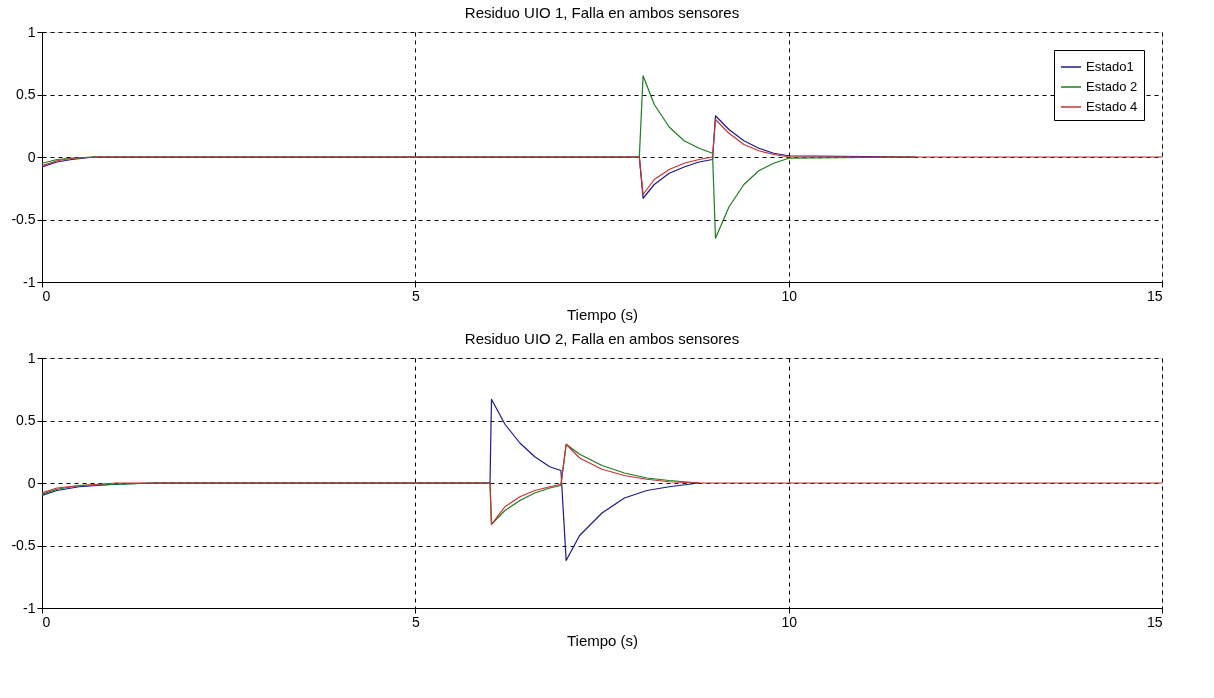 This screenshot has width=1214, height=698. I want to click on legend-label: Estado 4, so click(1112, 106).